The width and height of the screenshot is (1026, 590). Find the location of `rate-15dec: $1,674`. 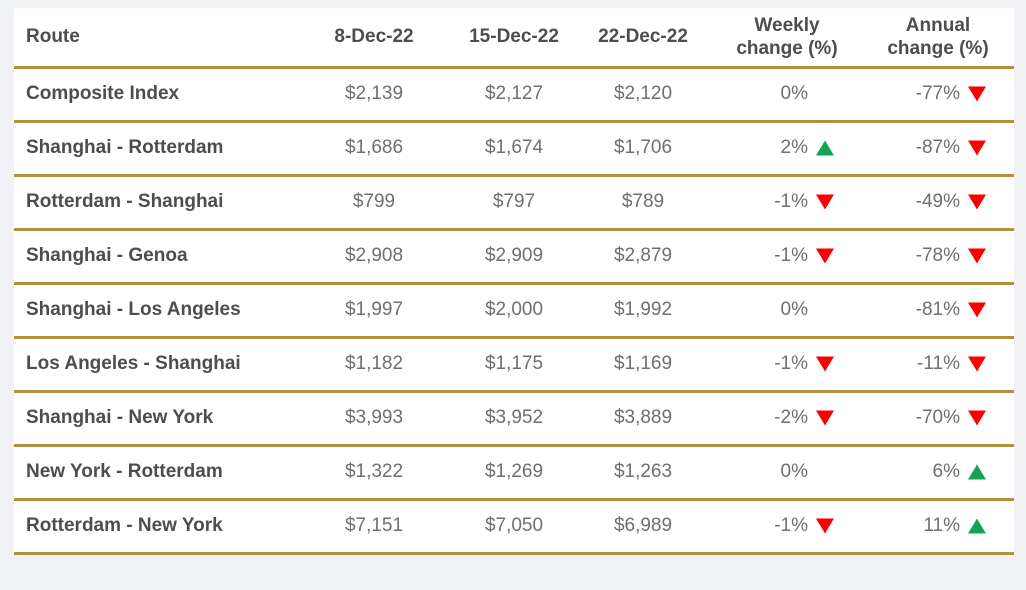

rate-15dec: $1,674 is located at coordinates (514, 149).